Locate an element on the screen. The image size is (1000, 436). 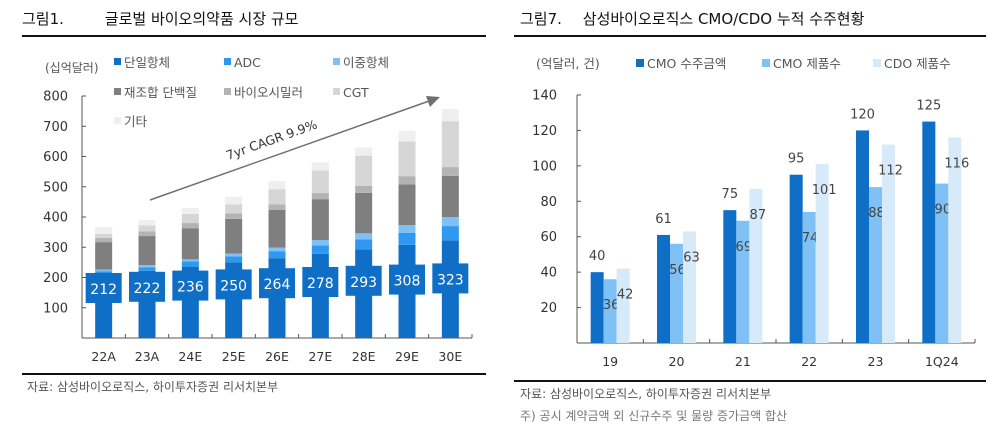
right-title-rule is located at coordinates (750, 36).